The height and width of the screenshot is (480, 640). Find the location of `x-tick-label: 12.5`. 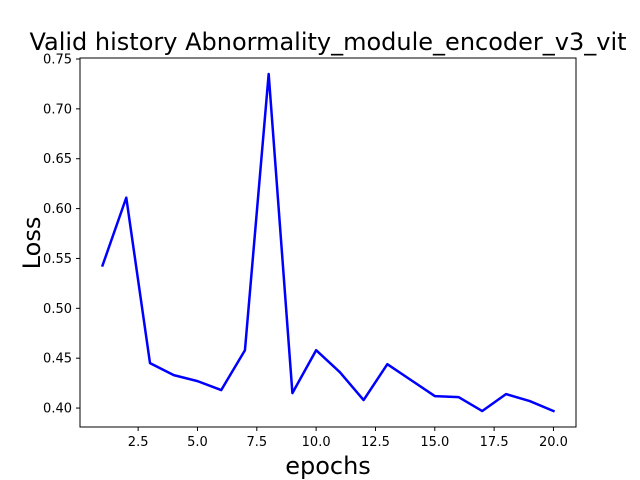

x-tick-label: 12.5 is located at coordinates (375, 442).